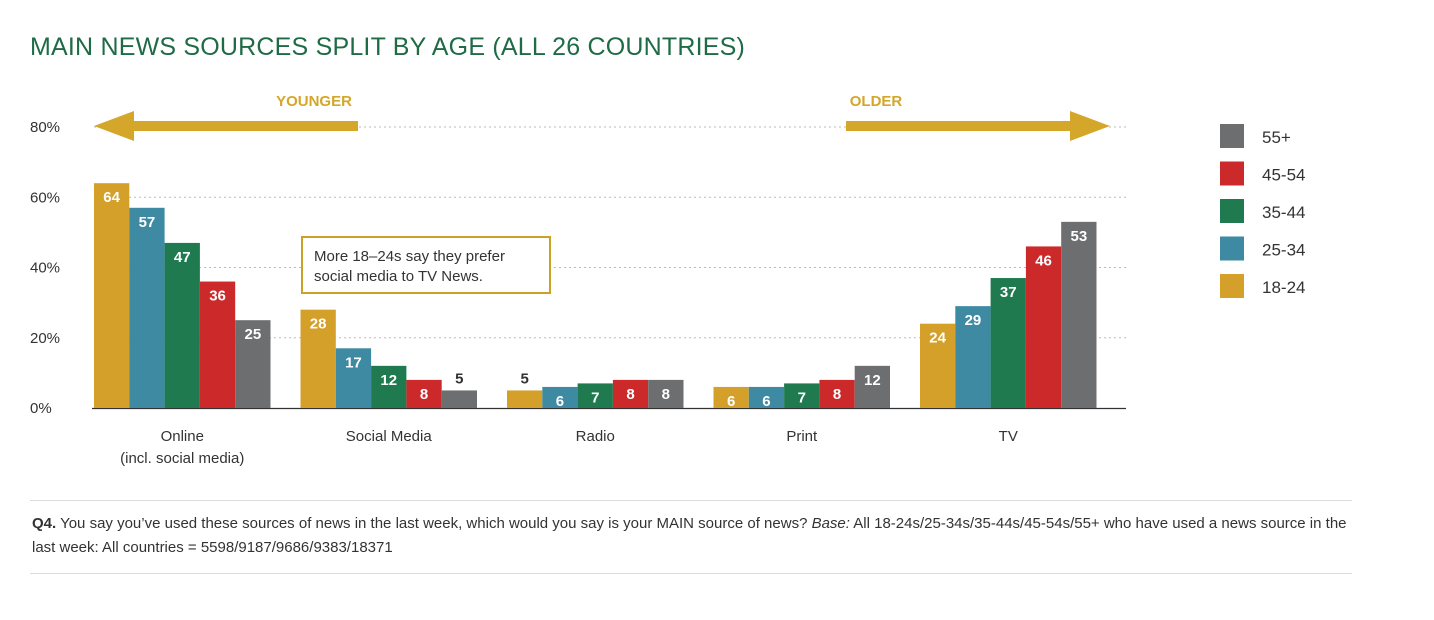 The image size is (1434, 620). I want to click on bar-value-label: 36, so click(217, 296).